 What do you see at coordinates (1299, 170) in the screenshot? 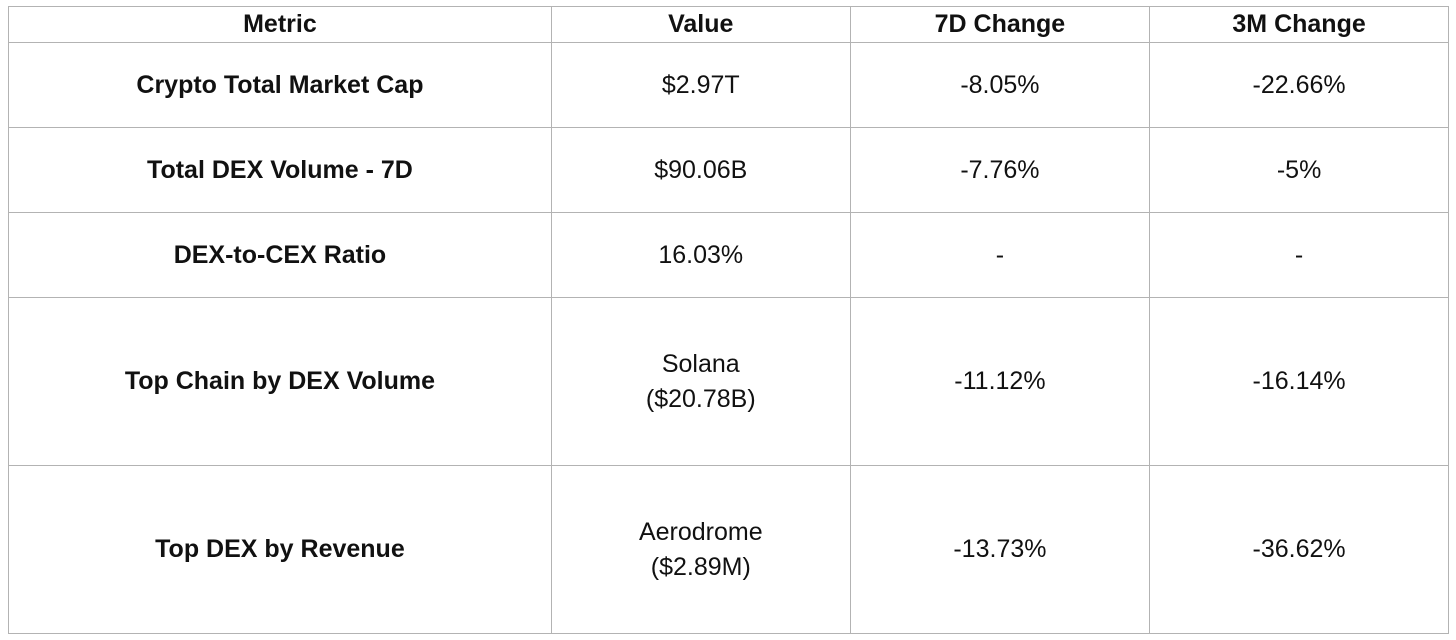
I see `change-3m-cell: -5%` at bounding box center [1299, 170].